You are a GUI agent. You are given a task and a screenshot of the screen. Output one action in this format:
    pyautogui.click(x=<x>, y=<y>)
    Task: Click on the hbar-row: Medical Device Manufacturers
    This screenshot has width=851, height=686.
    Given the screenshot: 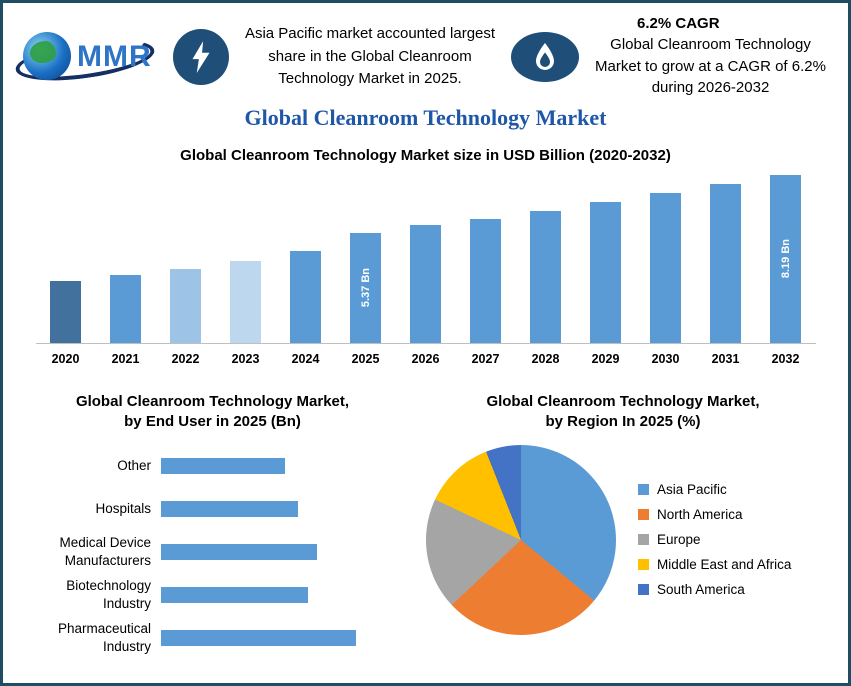 What is the action you would take?
    pyautogui.click(x=215, y=552)
    